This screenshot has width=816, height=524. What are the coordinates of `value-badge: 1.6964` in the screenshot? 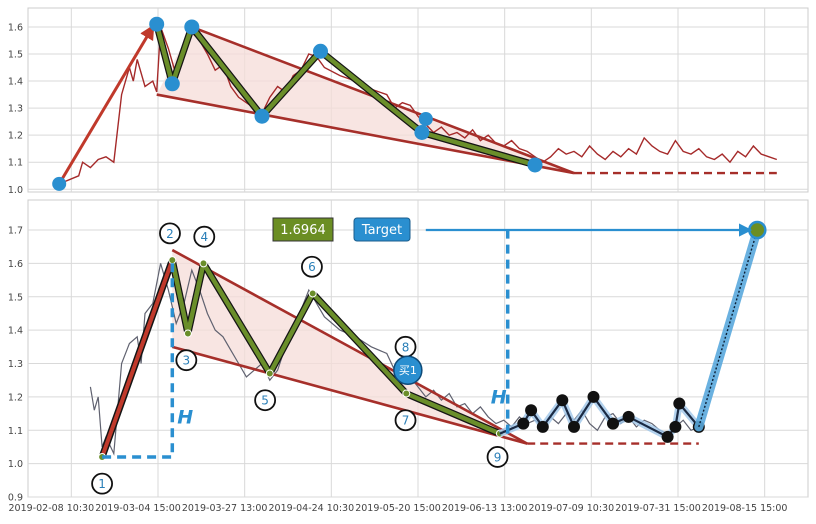 It's located at (303, 230).